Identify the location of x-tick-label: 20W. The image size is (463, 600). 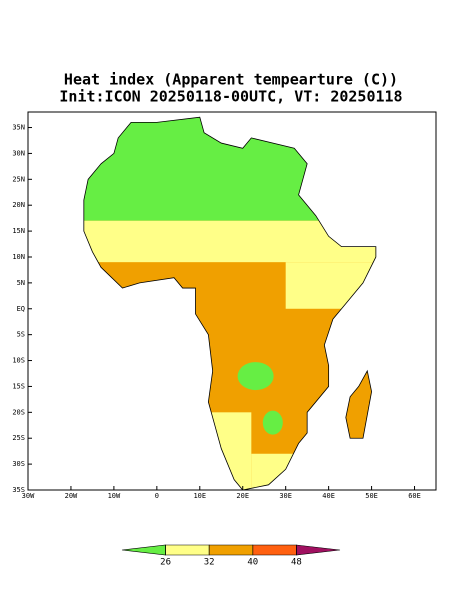
(71, 496).